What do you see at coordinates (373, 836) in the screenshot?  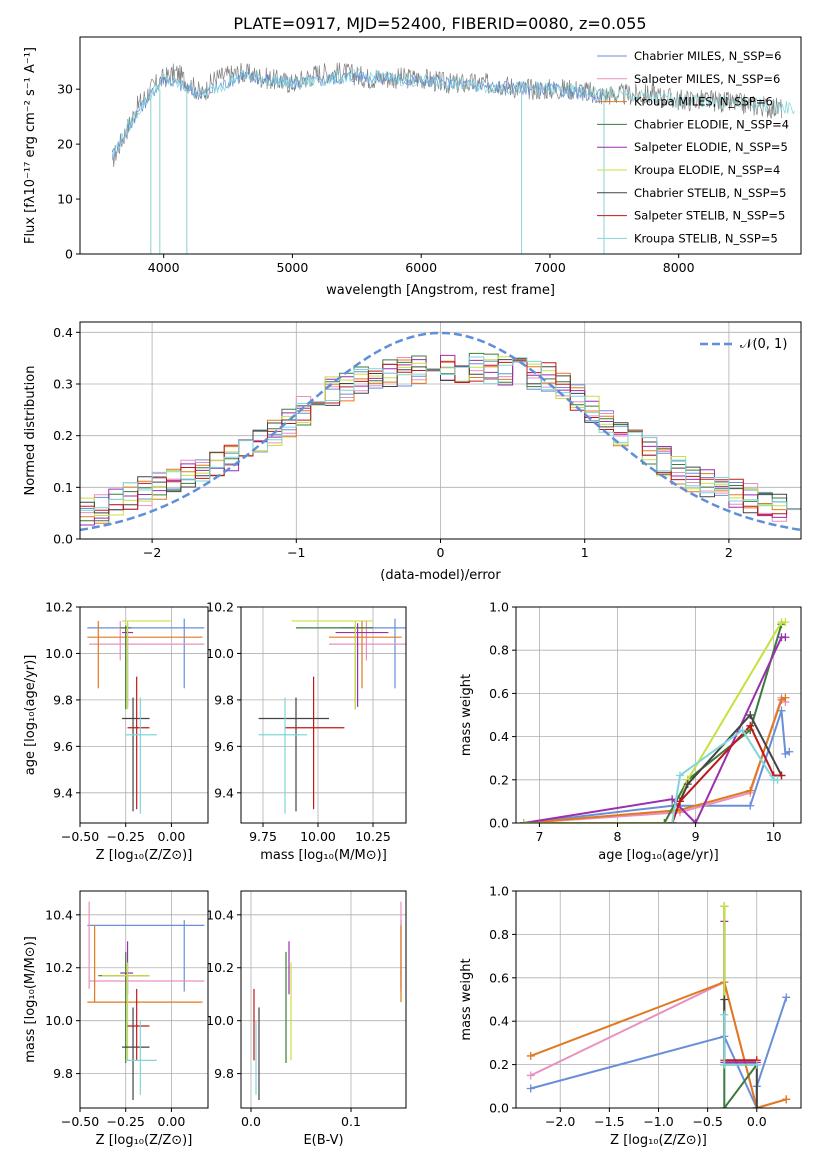 I see `x-tick-label: 10.25` at bounding box center [373, 836].